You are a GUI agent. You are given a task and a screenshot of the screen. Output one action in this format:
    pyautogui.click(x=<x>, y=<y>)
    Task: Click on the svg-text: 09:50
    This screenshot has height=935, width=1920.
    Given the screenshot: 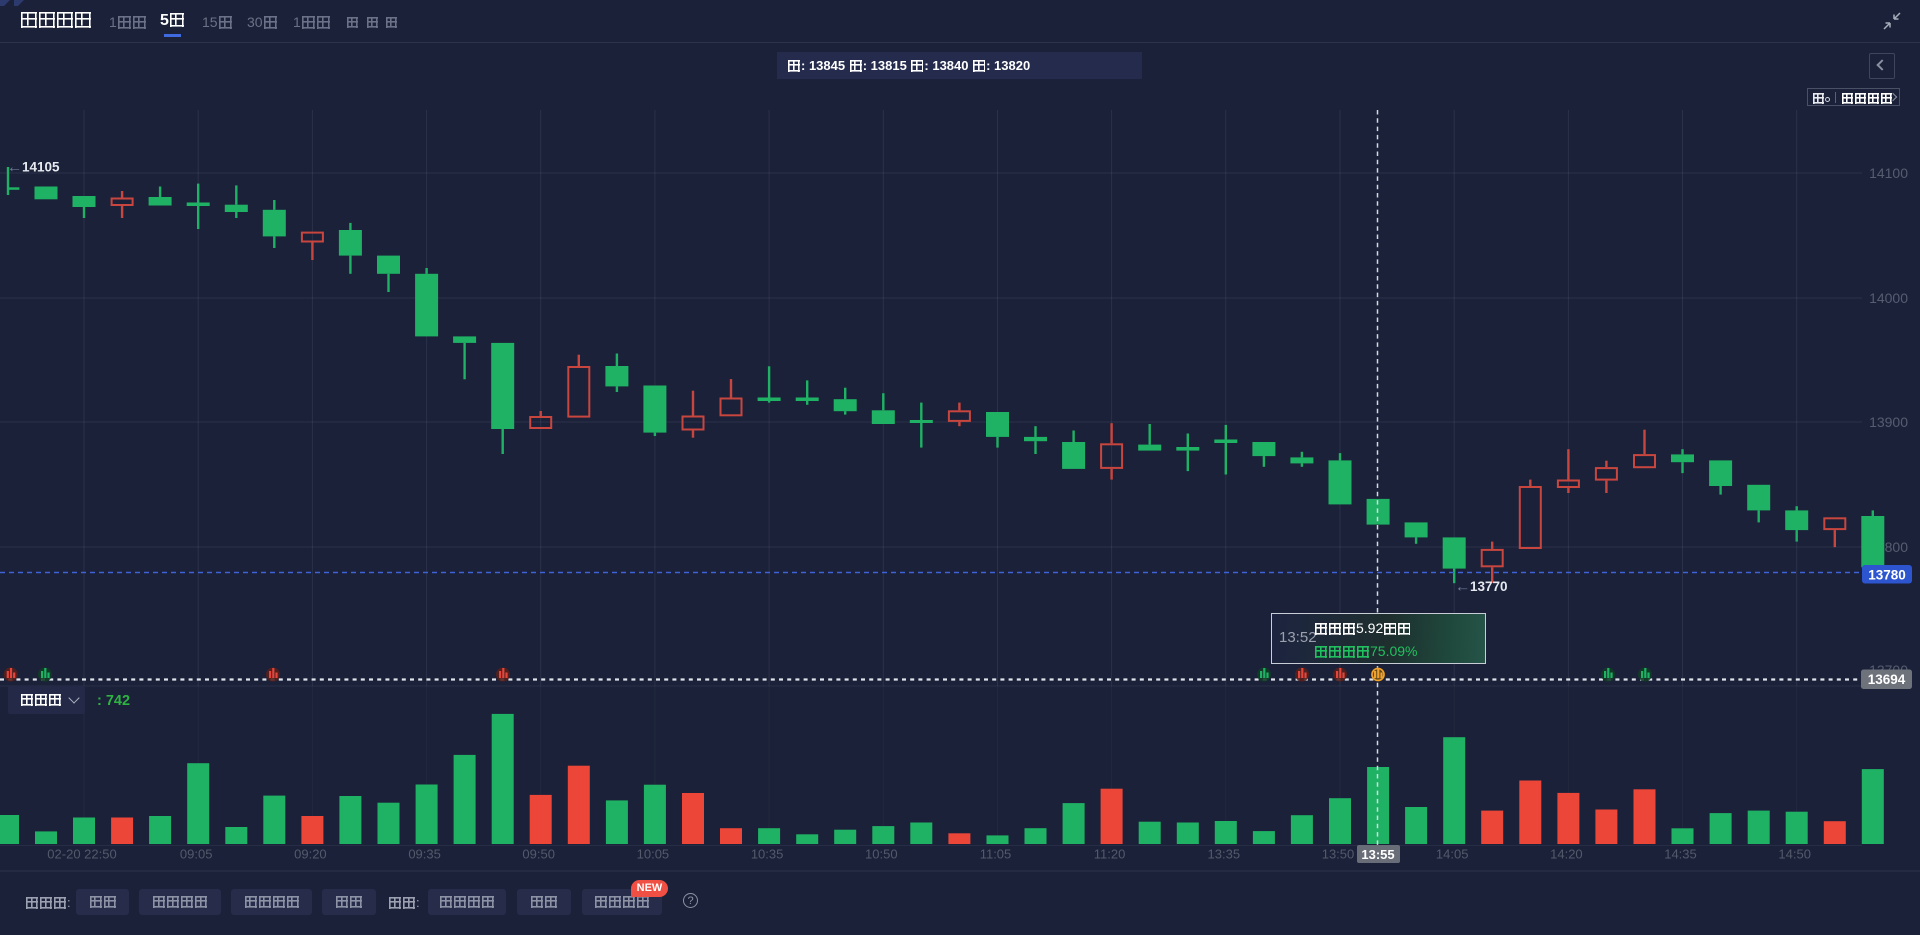 What is the action you would take?
    pyautogui.click(x=538, y=854)
    